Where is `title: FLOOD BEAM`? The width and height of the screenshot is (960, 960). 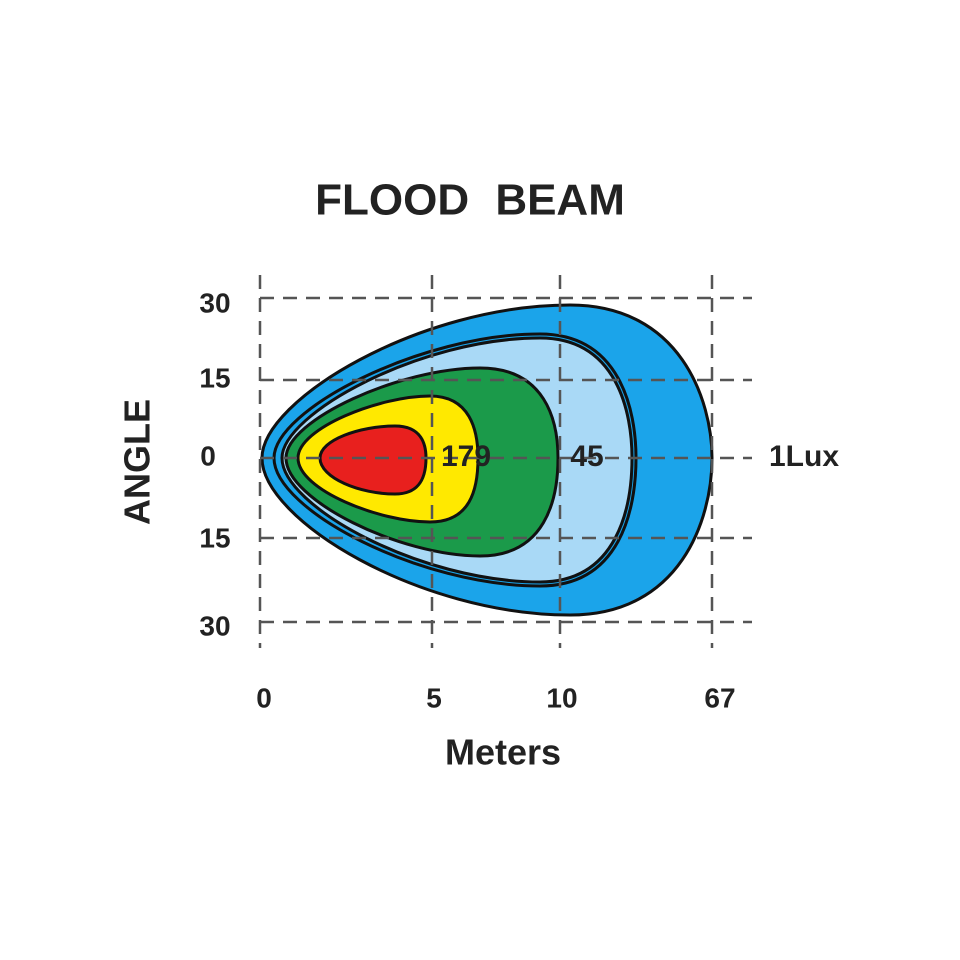 title: FLOOD BEAM is located at coordinates (470, 200).